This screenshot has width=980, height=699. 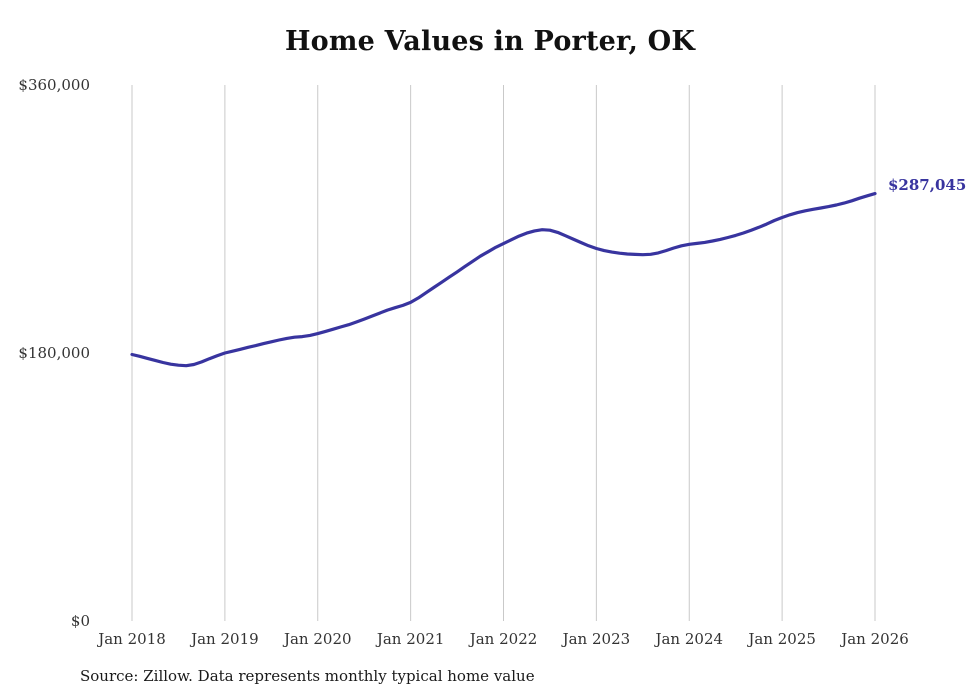 What do you see at coordinates (317, 639) in the screenshot?
I see `x-tick-label: Jan 2020` at bounding box center [317, 639].